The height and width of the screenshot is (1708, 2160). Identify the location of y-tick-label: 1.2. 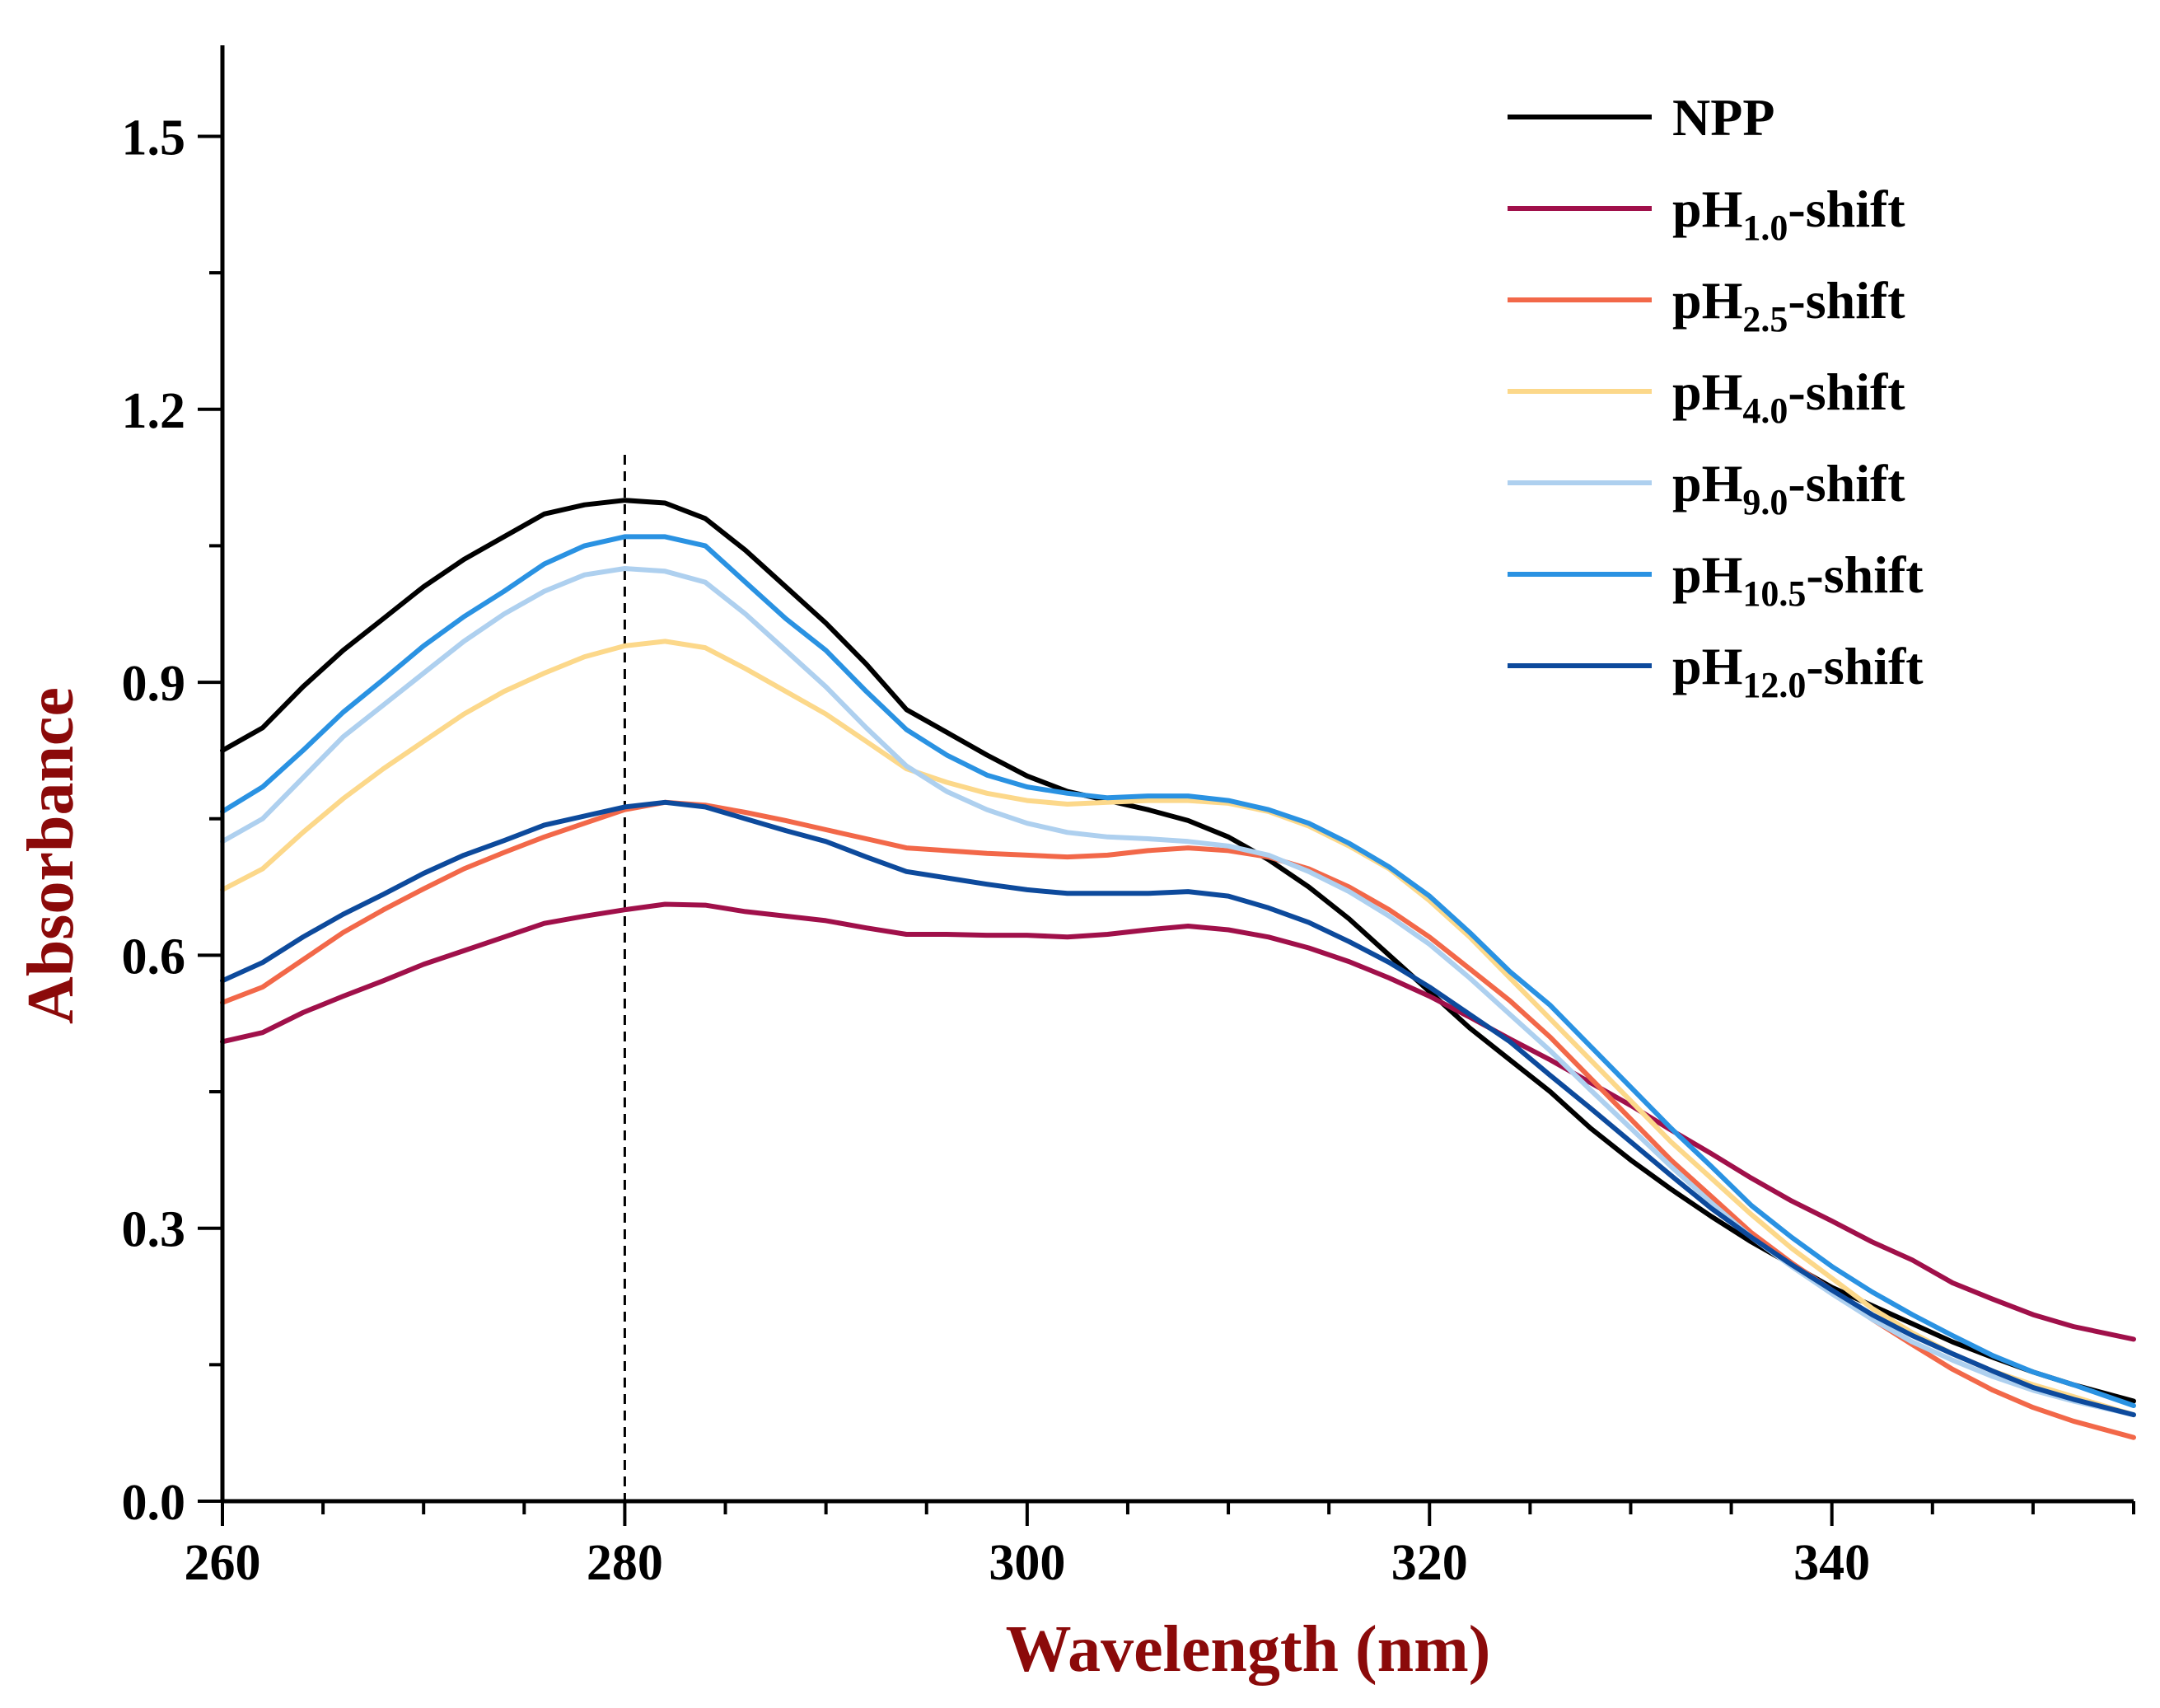
(154, 411).